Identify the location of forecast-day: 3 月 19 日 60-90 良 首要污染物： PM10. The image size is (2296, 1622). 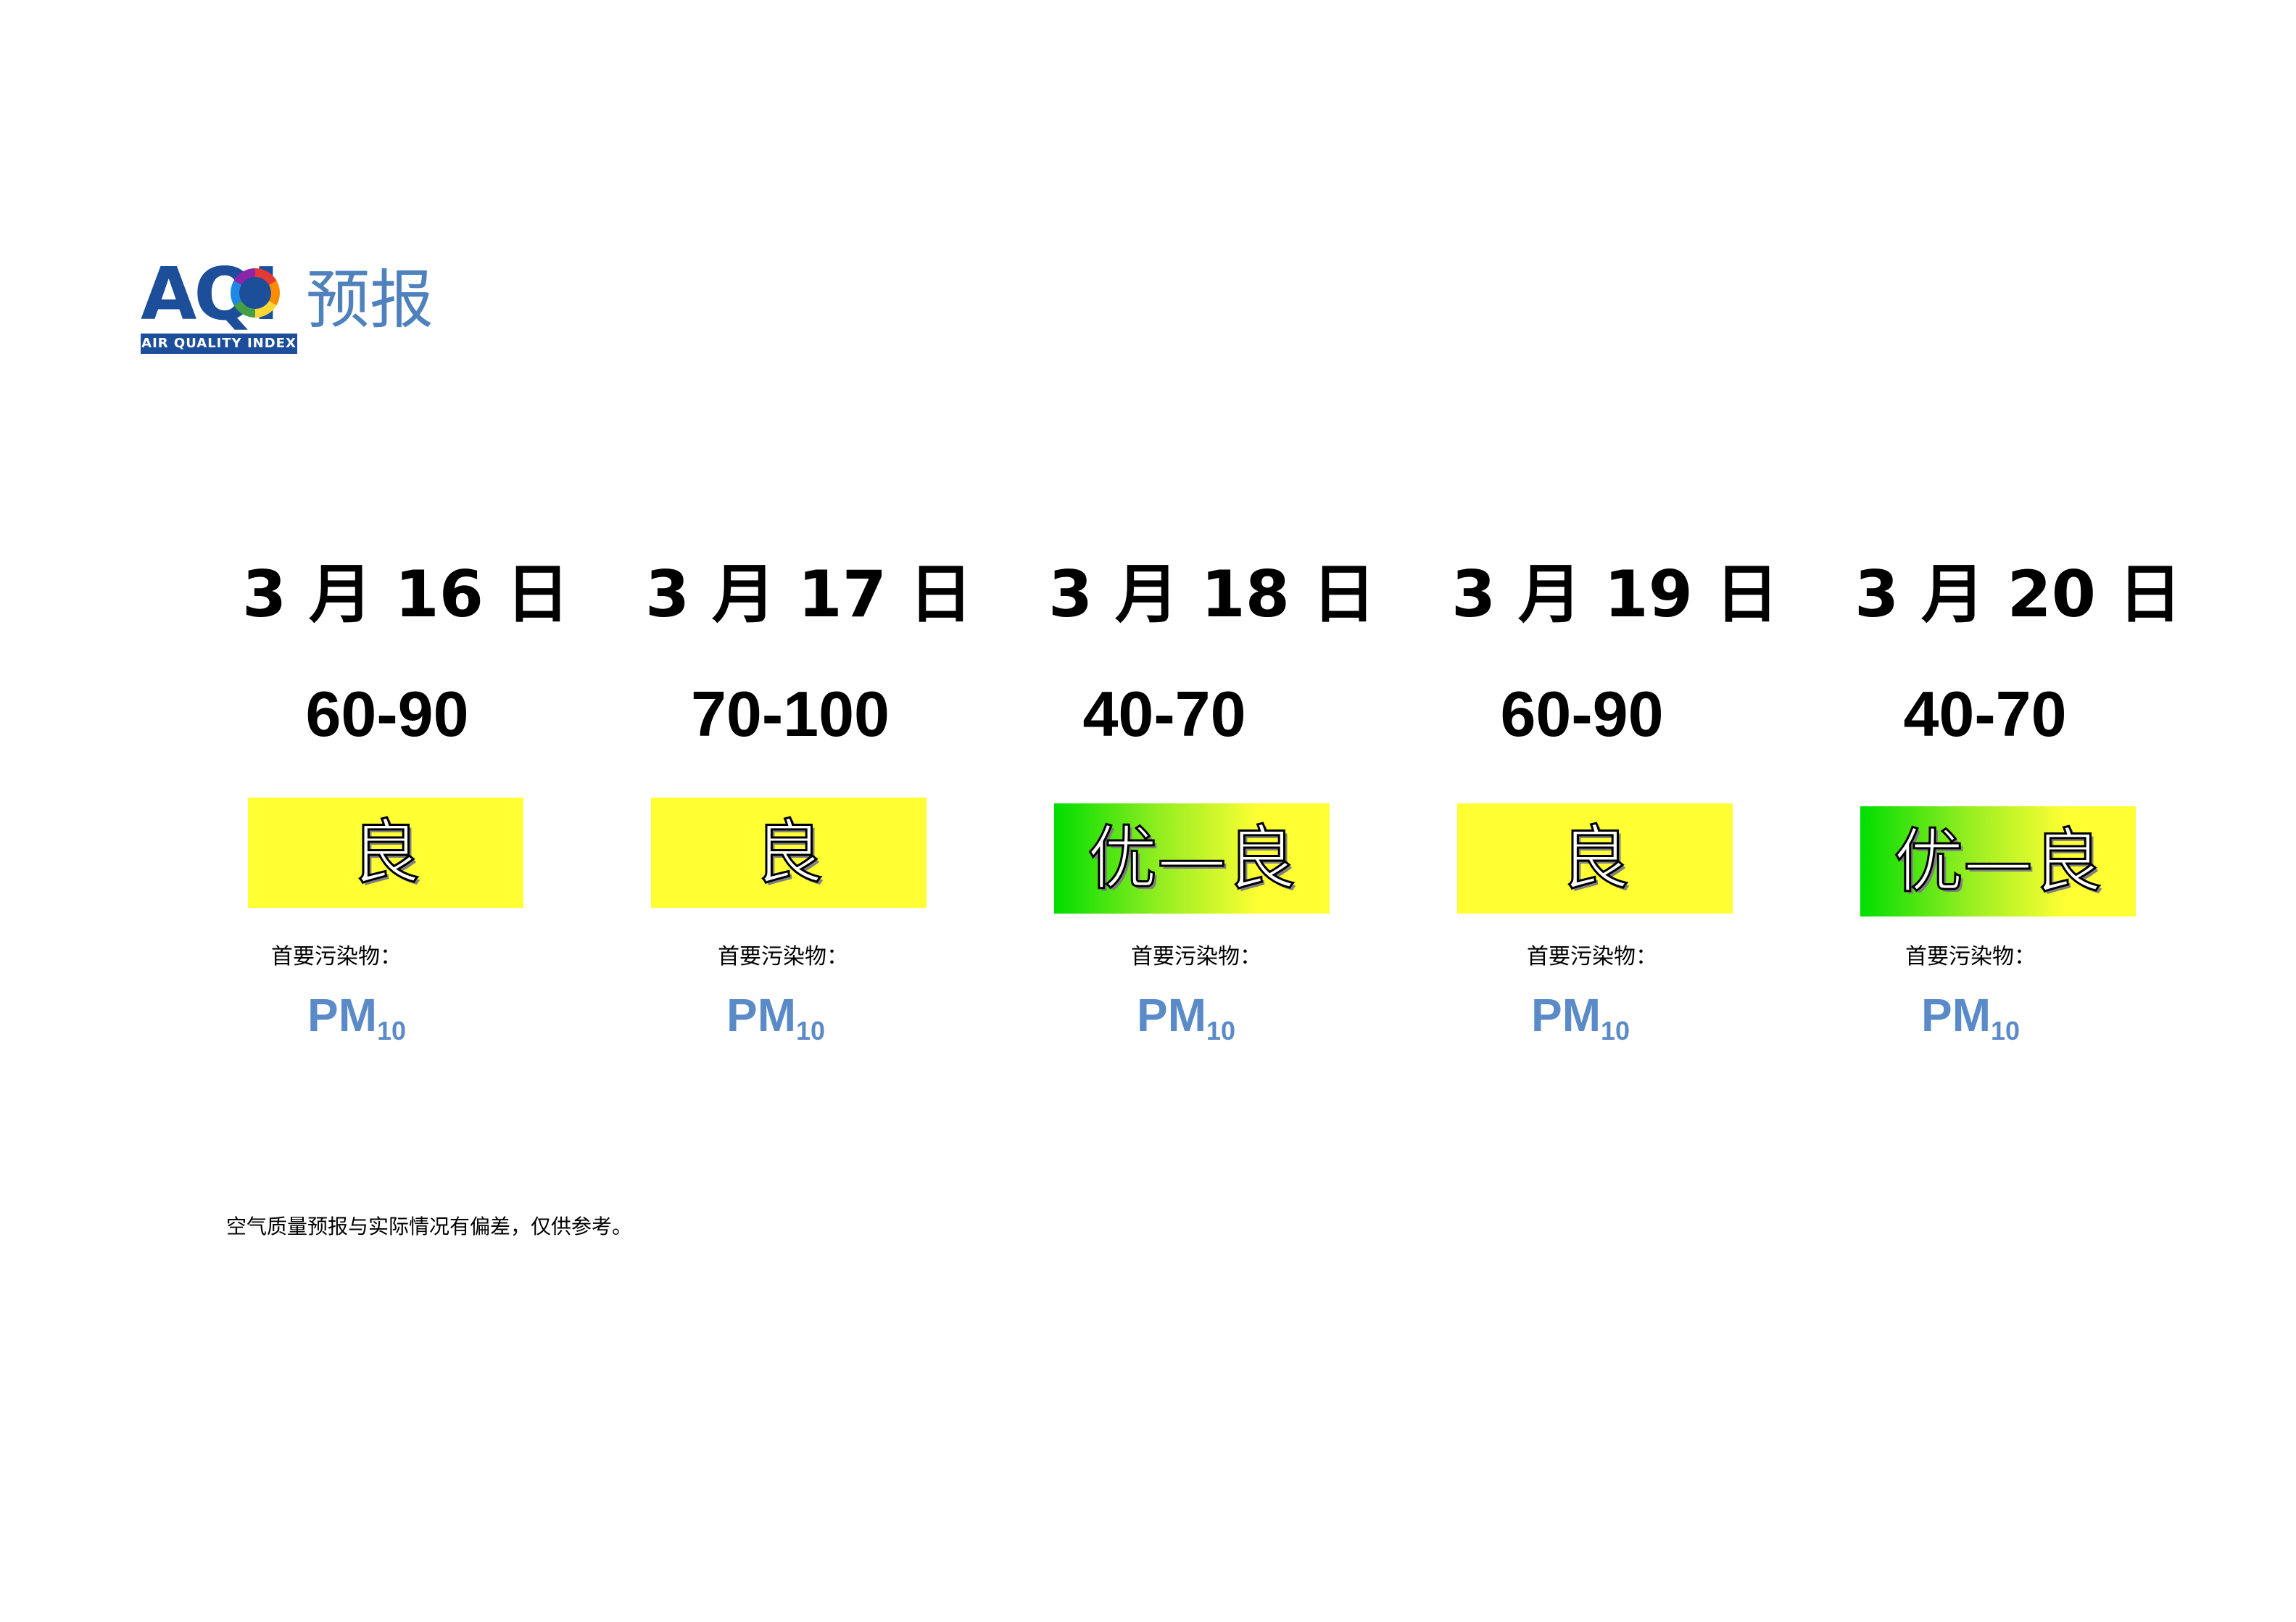
(1615, 806).